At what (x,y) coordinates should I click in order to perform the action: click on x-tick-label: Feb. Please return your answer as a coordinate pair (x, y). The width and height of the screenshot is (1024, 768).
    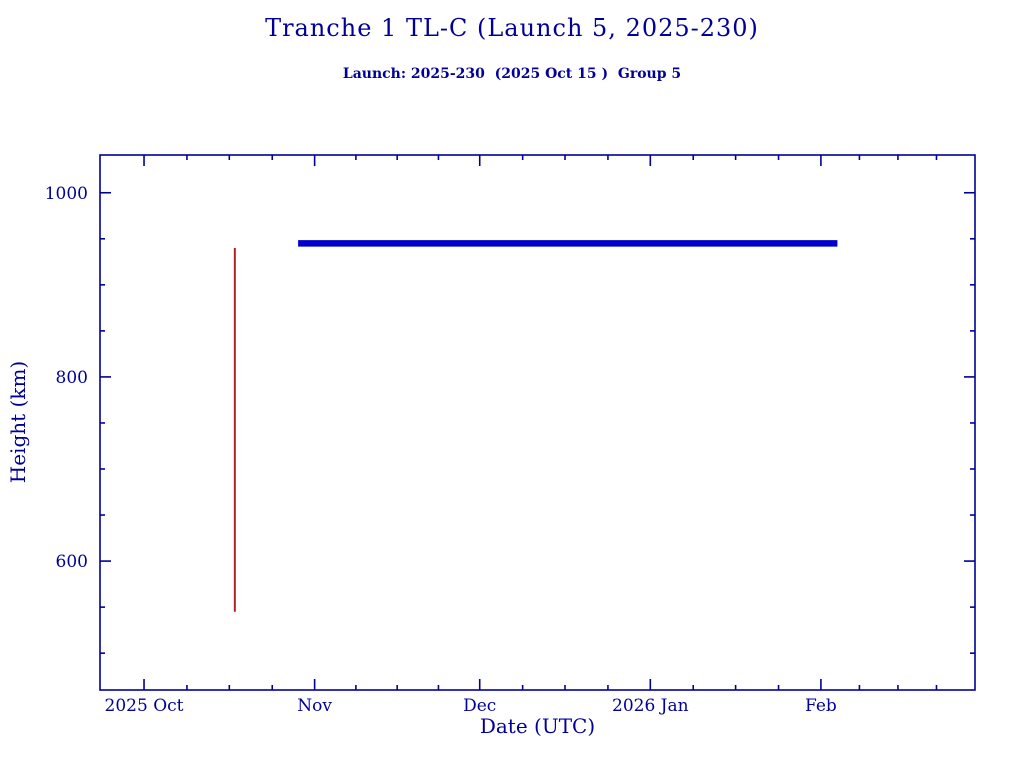
    Looking at the image, I should click on (821, 706).